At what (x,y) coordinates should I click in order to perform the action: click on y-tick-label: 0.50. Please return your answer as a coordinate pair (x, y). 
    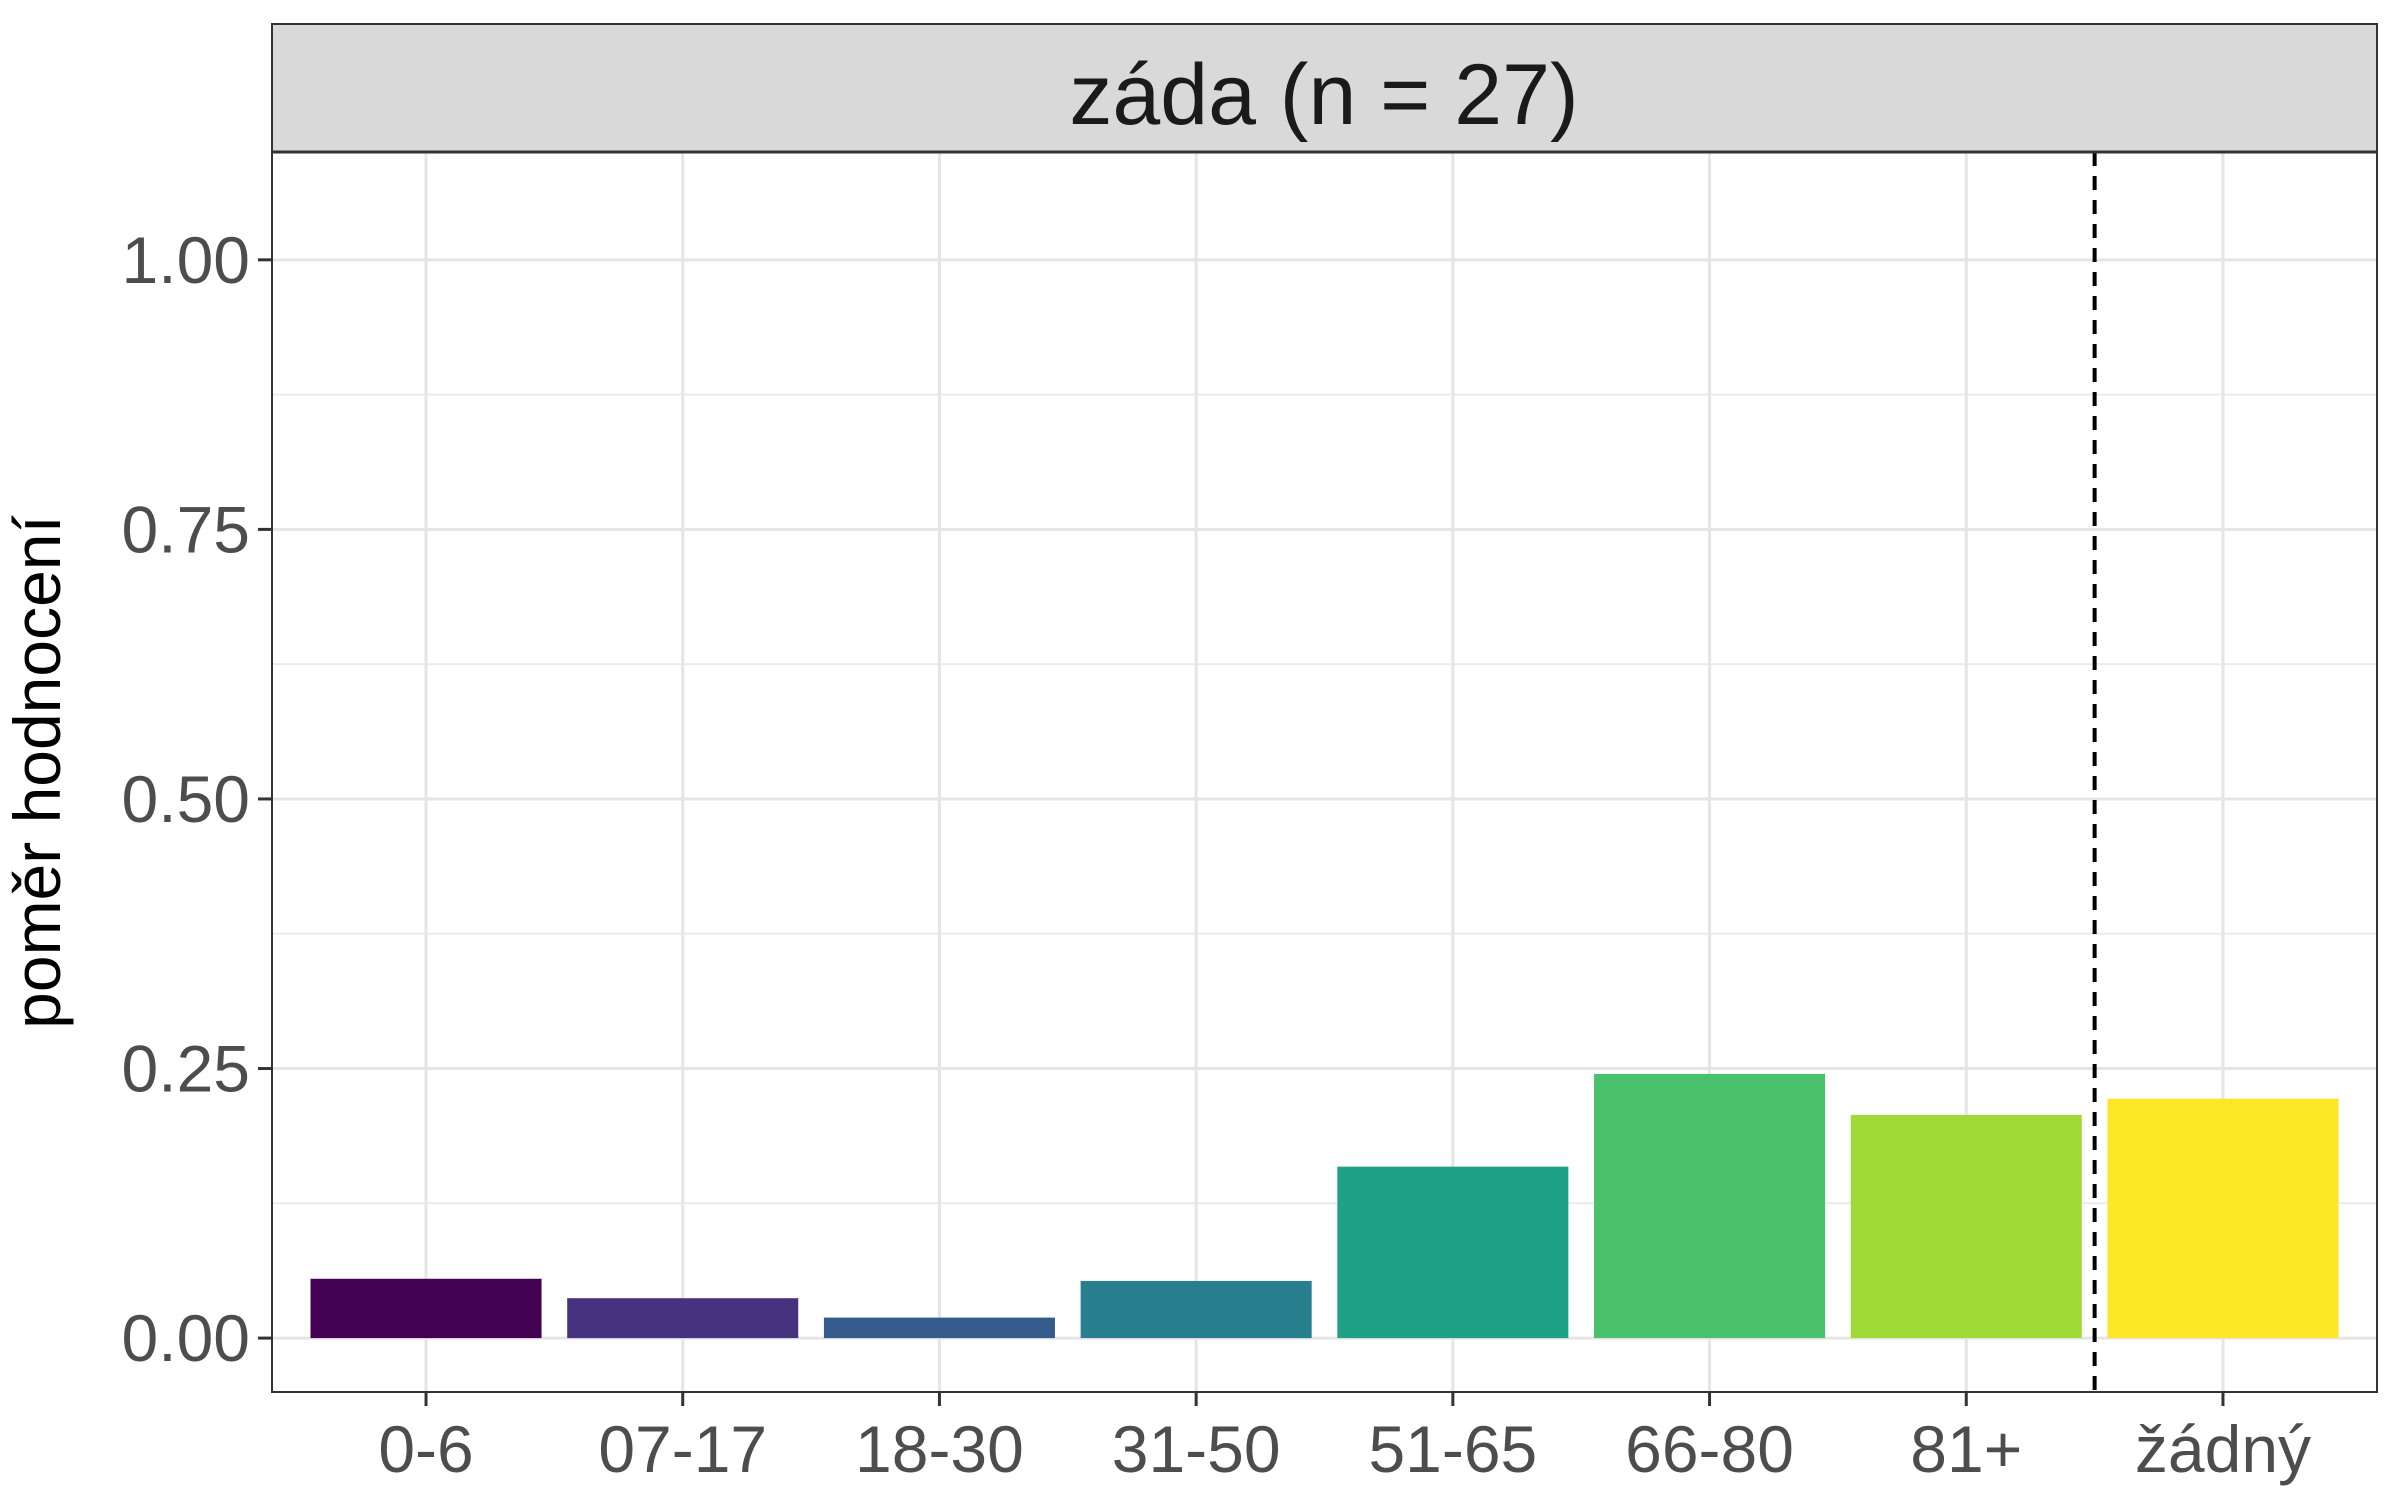
    Looking at the image, I should click on (186, 799).